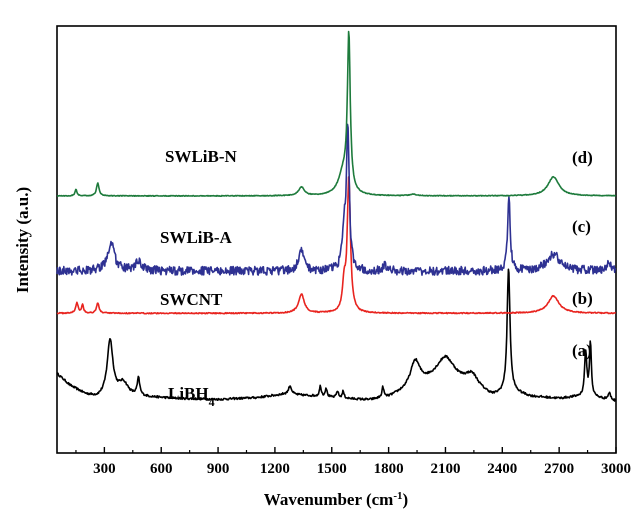 The height and width of the screenshot is (523, 636). Describe the element at coordinates (616, 469) in the screenshot. I see `x-tick-label: 3000` at that location.